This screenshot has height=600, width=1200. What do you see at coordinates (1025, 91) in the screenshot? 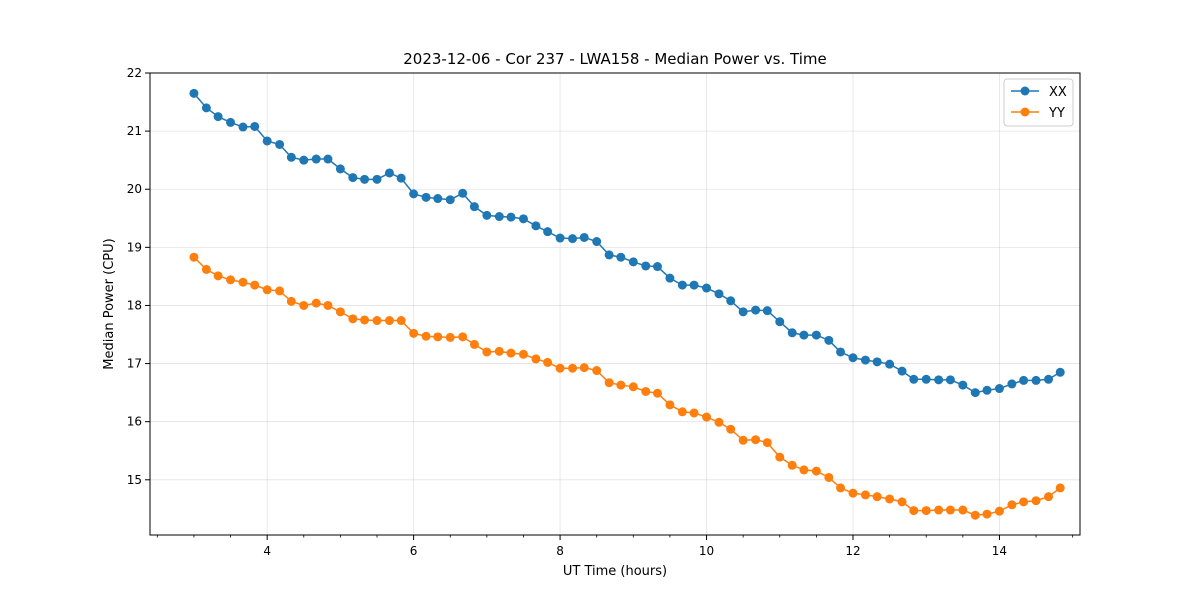
I see `legend-marker-xx` at bounding box center [1025, 91].